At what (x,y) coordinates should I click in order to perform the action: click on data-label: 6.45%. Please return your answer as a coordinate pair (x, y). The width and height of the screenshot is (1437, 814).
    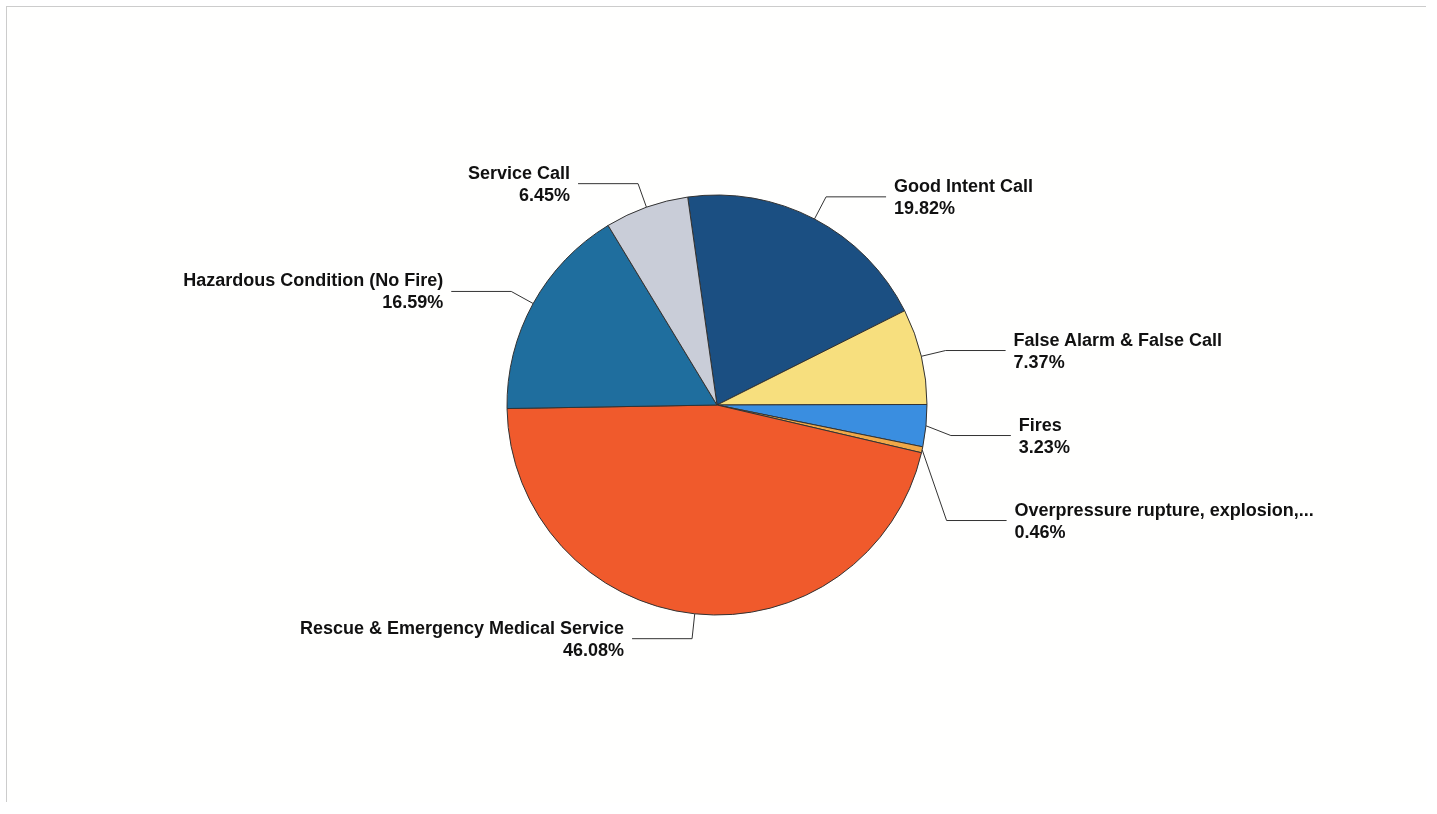
    Looking at the image, I should click on (545, 194).